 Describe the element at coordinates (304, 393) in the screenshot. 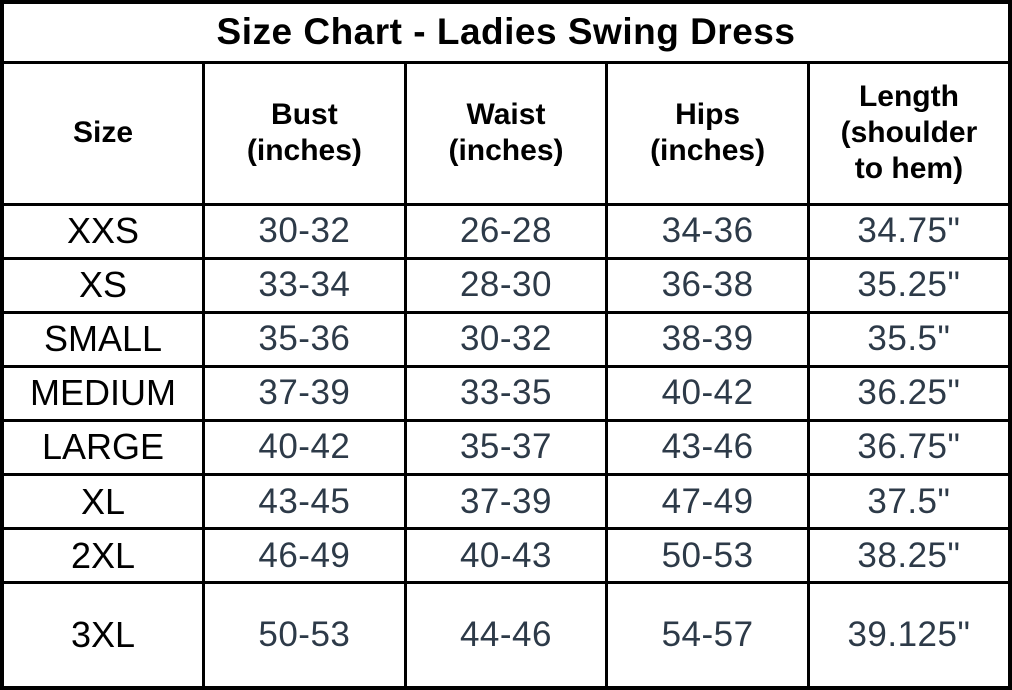

I see `bust-cell: 37-39` at that location.